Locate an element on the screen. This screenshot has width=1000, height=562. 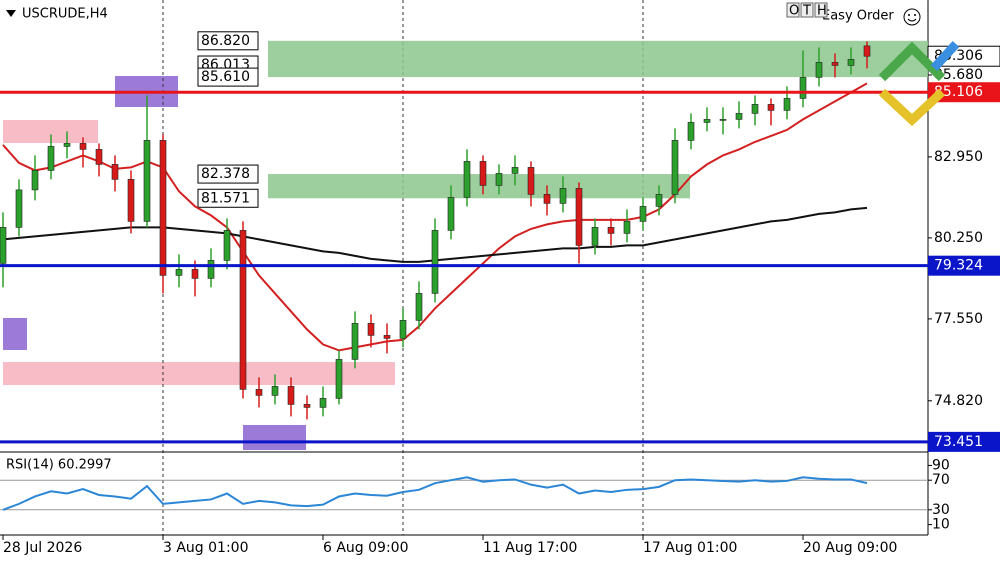
zone-label: 85.610 is located at coordinates (225, 77).